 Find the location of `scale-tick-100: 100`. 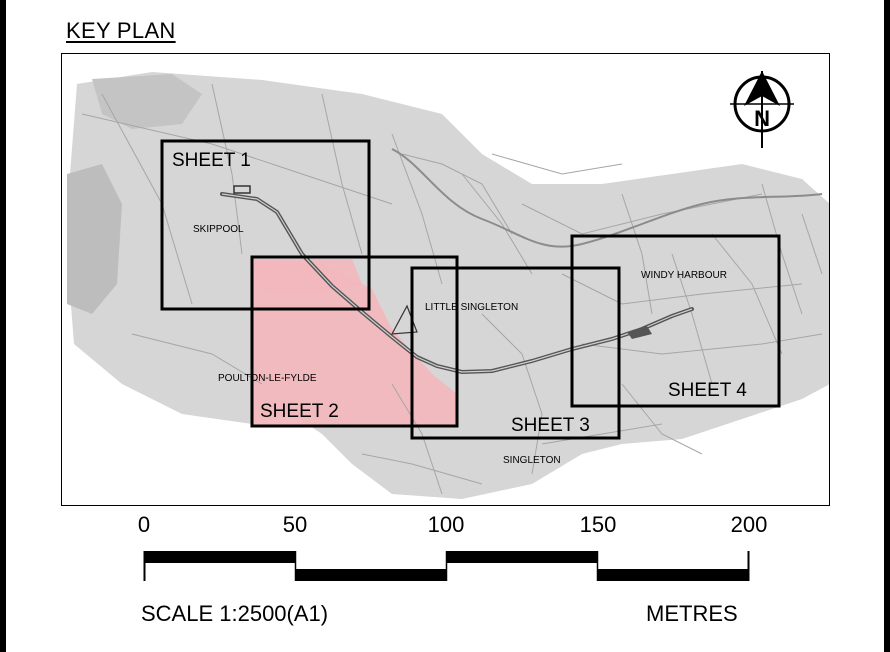

scale-tick-100: 100 is located at coordinates (446, 524).